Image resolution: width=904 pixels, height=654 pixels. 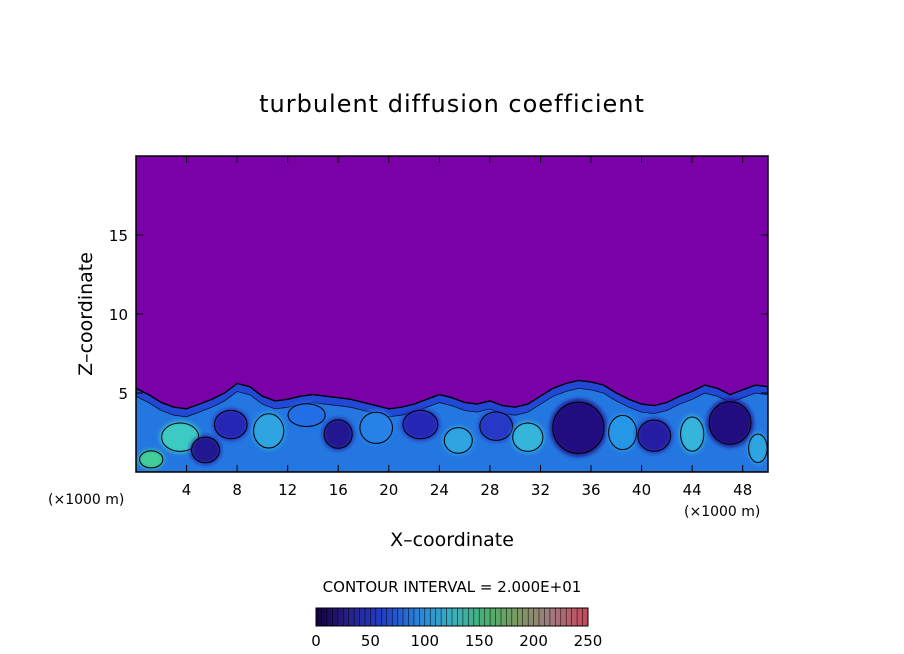 I want to click on colorbar-tick-label-150: 150, so click(x=479, y=641).